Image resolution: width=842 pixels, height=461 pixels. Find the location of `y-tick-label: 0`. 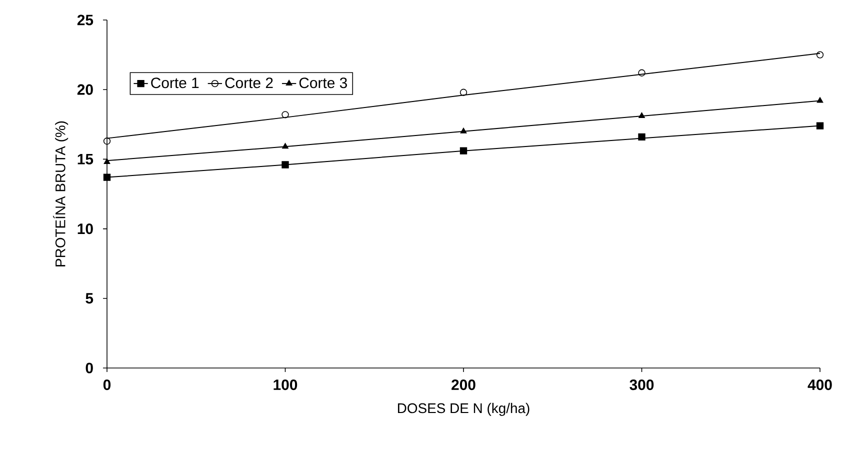

y-tick-label: 0 is located at coordinates (89, 368).